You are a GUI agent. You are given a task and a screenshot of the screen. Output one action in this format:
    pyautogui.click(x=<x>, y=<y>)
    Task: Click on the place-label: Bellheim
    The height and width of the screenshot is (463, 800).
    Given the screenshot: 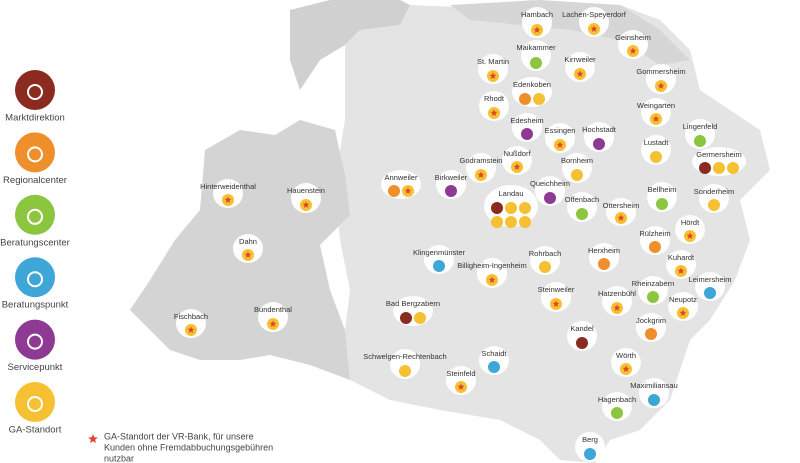 What is the action you would take?
    pyautogui.click(x=662, y=189)
    